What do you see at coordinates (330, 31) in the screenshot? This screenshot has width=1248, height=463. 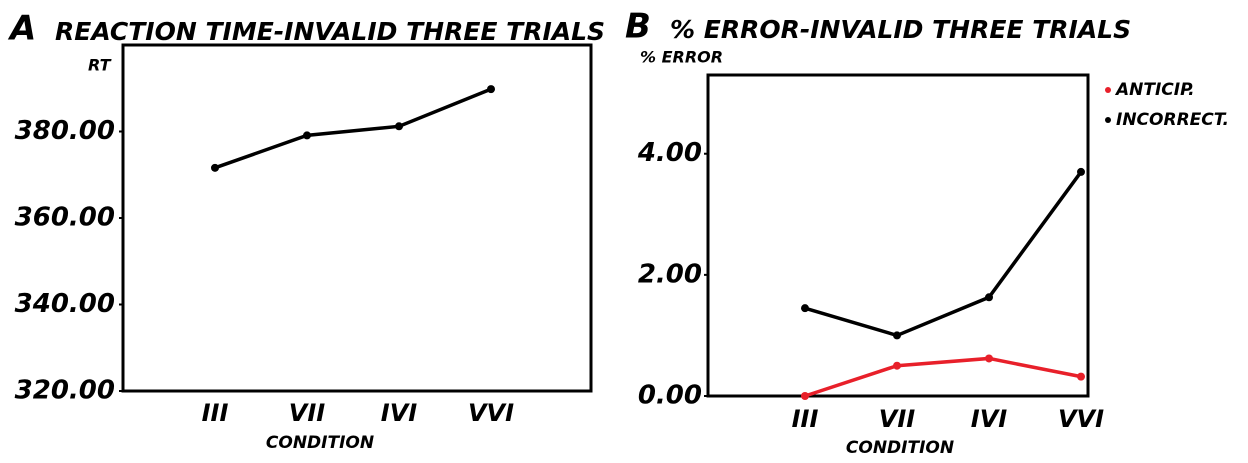 I see `chart-title: REACTION TIME-INVALID THREE TRIALS` at bounding box center [330, 31].